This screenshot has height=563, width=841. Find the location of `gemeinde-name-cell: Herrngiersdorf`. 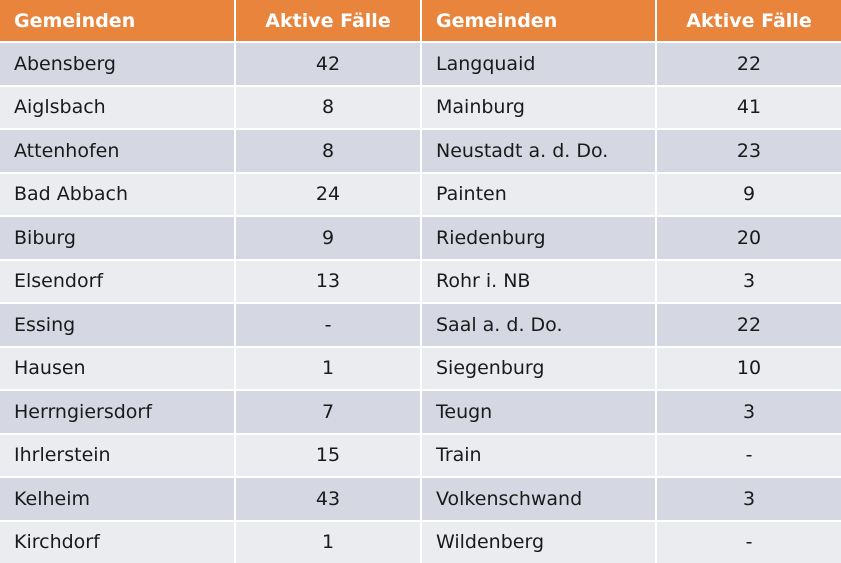

gemeinde-name-cell: Herrngiersdorf is located at coordinates (117, 412).